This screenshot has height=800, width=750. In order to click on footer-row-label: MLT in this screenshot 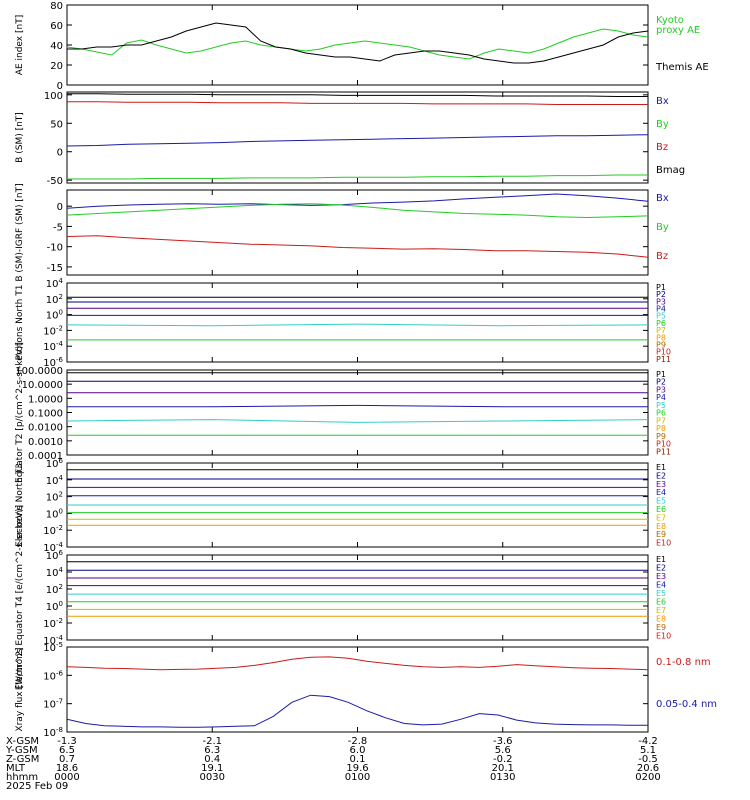, I will do `click(16, 768)`.